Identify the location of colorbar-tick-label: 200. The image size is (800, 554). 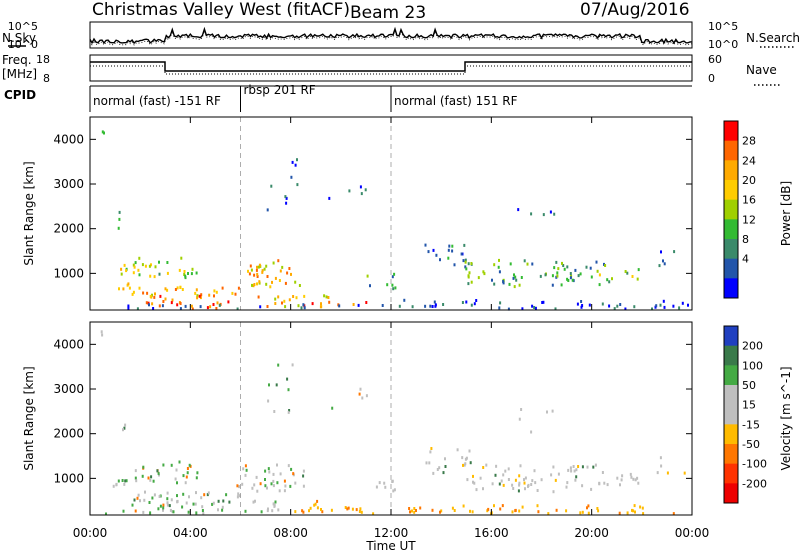
(752, 346).